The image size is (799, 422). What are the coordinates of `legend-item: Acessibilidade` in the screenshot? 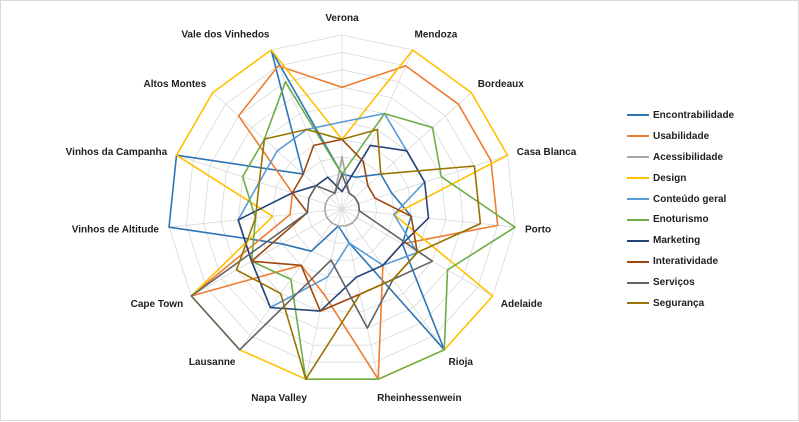 It's located at (711, 157).